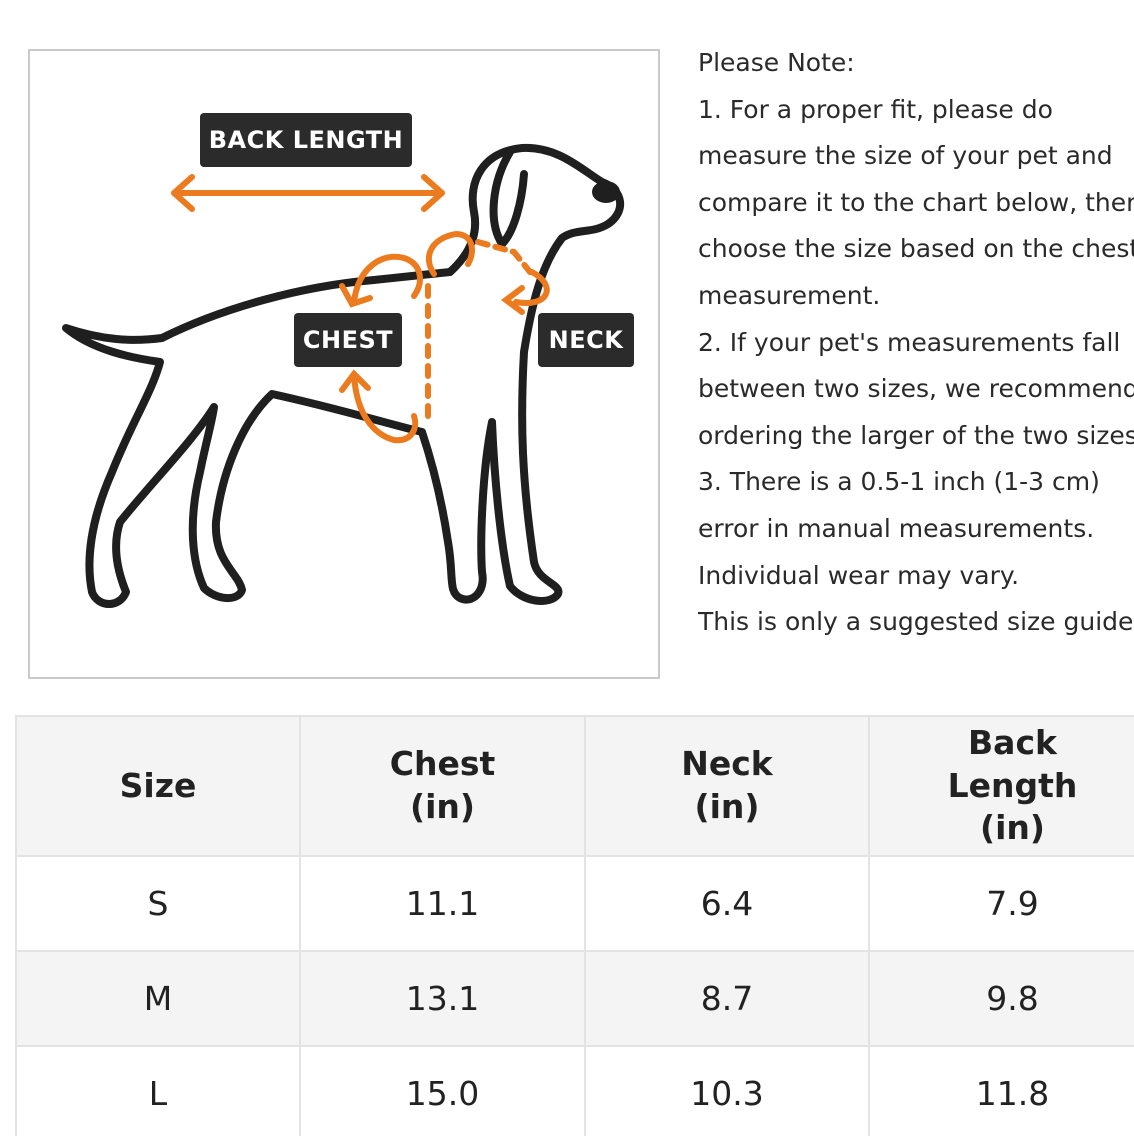 This screenshot has width=1134, height=1136. Describe the element at coordinates (606, 192) in the screenshot. I see `dog-nose` at that location.